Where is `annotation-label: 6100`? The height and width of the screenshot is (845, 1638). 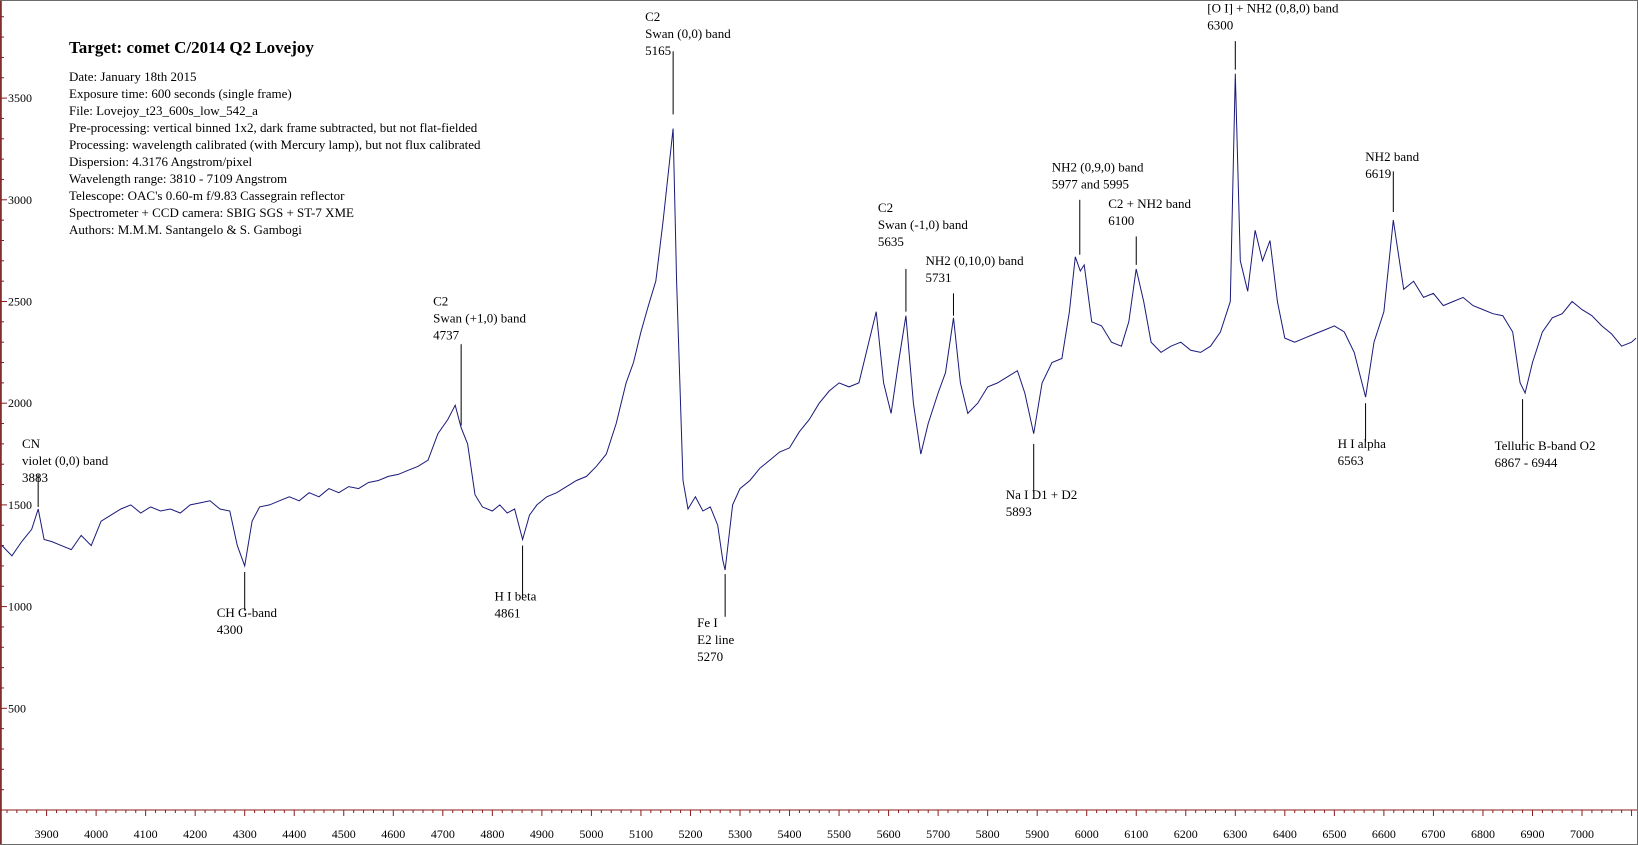
annotation-label: 6100 is located at coordinates (1121, 220).